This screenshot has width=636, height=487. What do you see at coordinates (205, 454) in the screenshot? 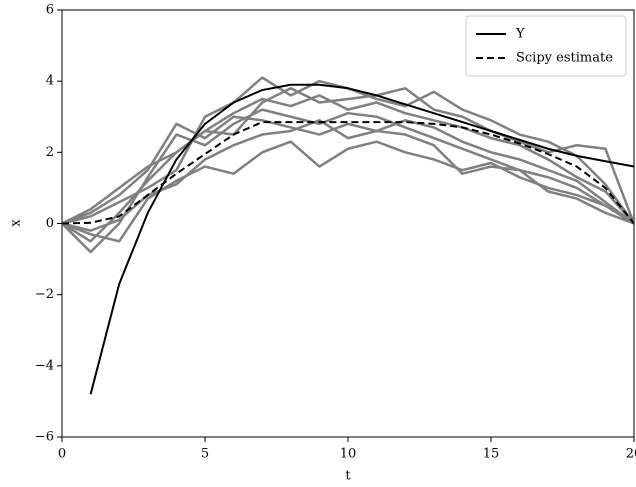
I see `x-tick-label: 5` at bounding box center [205, 454].